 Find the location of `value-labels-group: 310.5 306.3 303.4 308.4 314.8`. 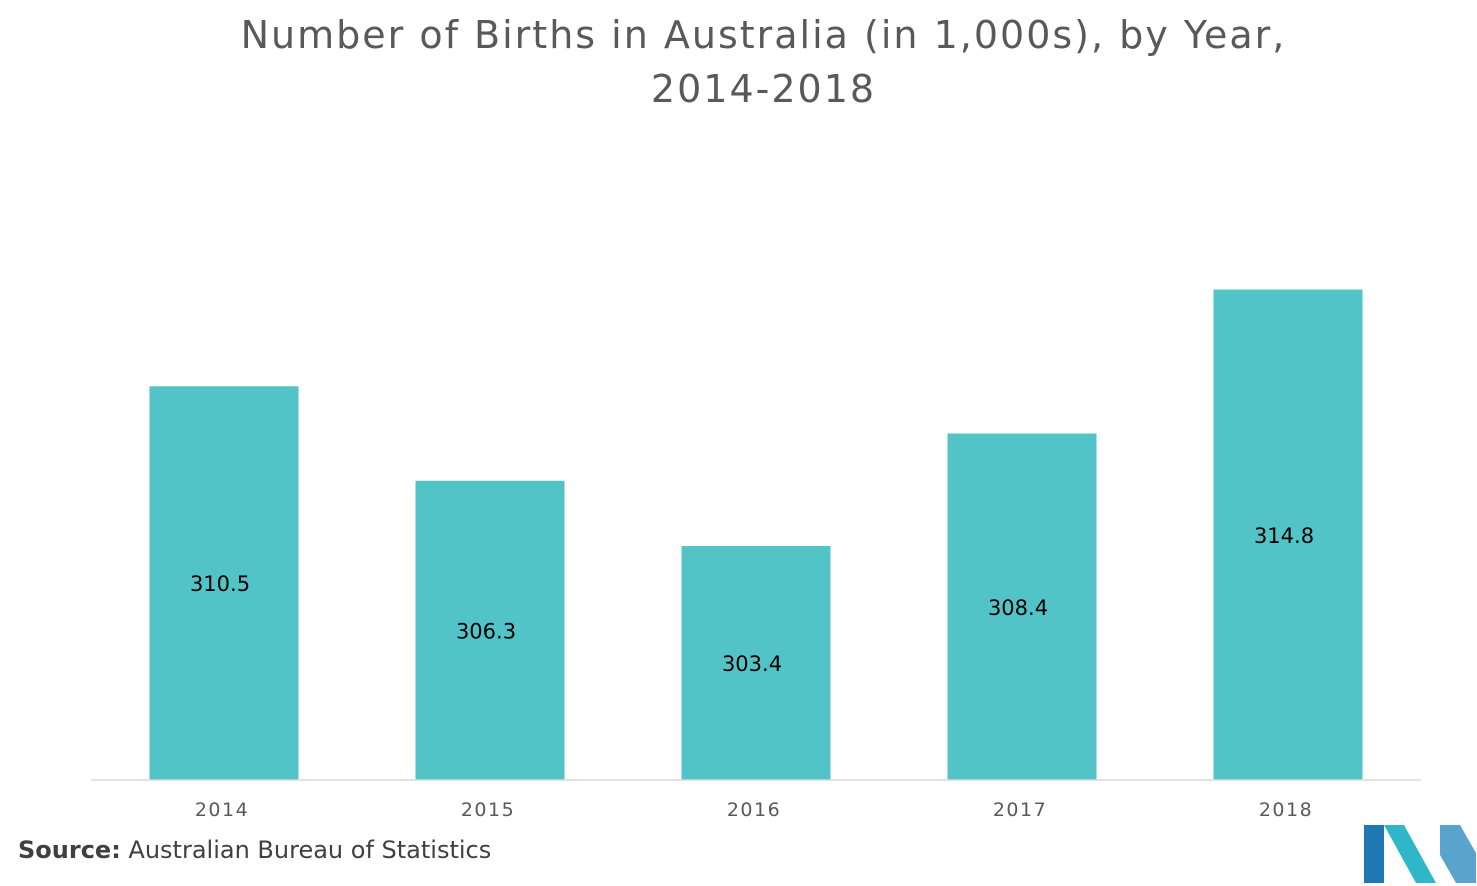

value-labels-group: 310.5 306.3 303.4 308.4 314.8 is located at coordinates (752, 600).